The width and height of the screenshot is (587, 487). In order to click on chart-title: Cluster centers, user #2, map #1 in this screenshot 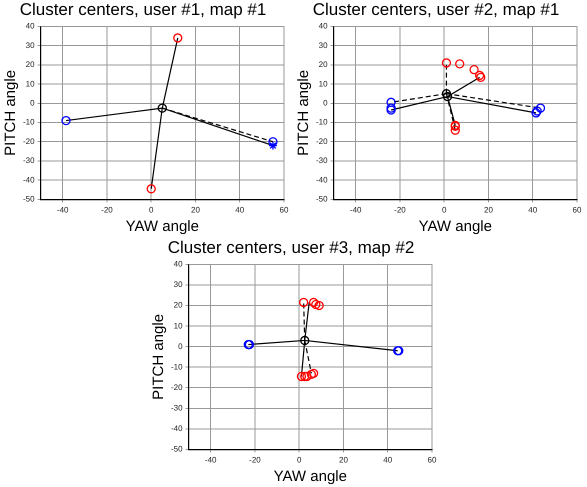, I will do `click(436, 9)`.